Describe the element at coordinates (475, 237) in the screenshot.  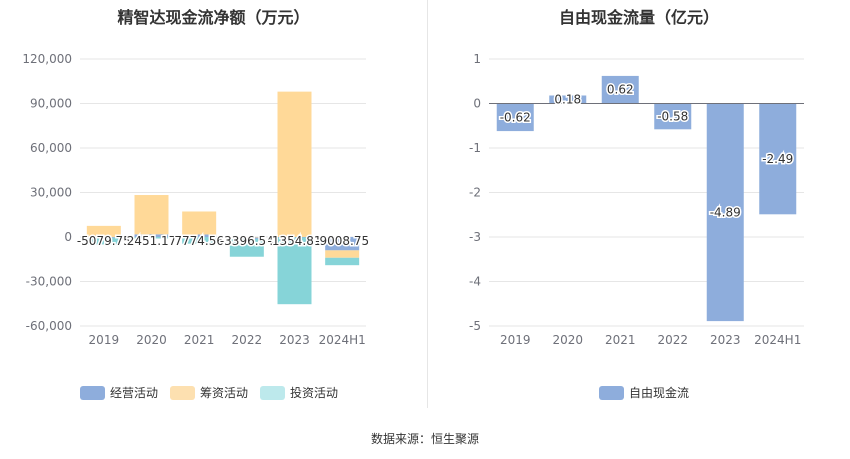
I see `right-y-tick-label: -3` at that location.